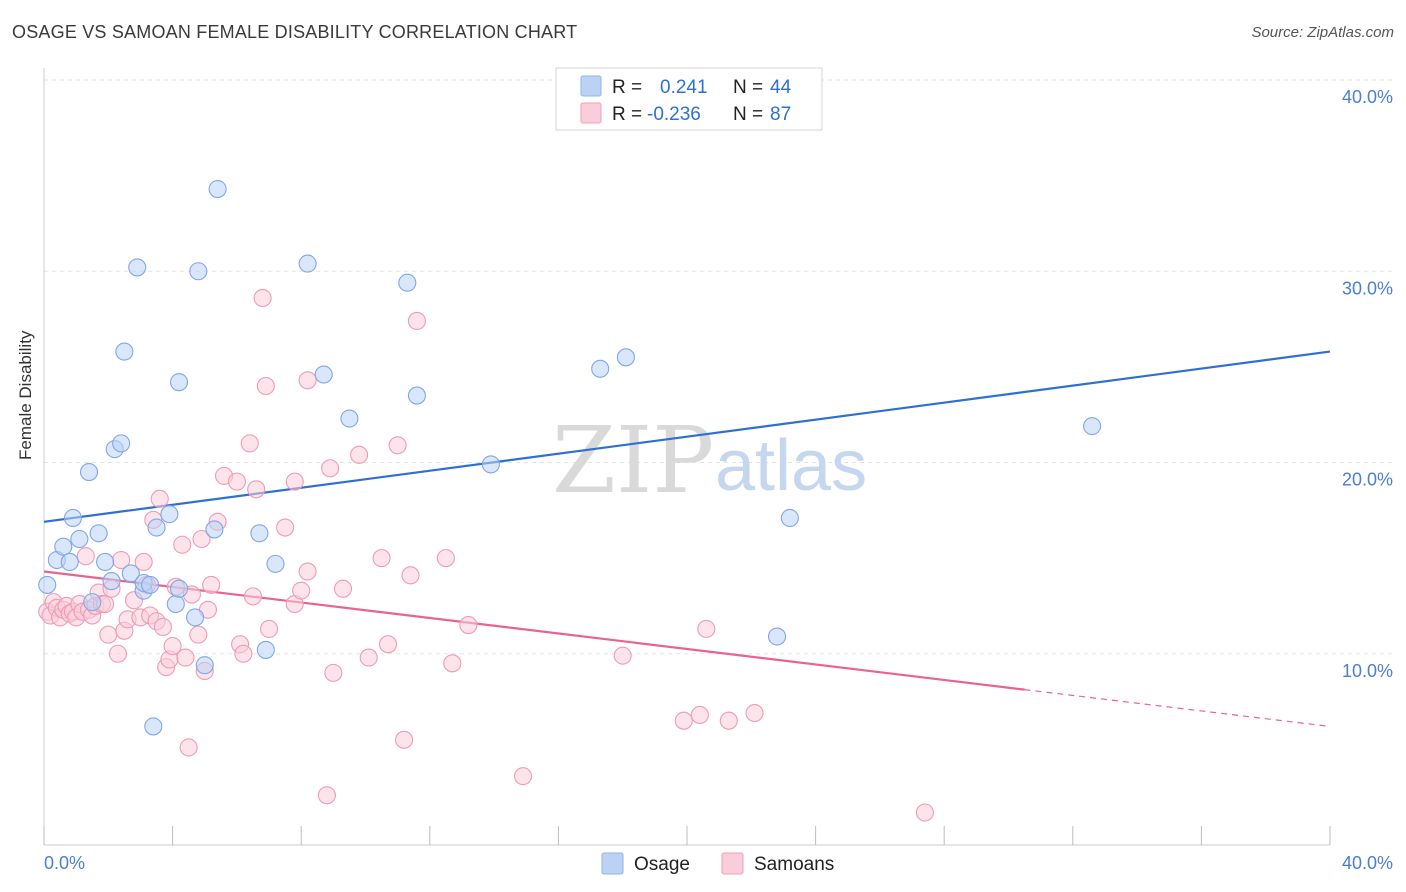 This screenshot has width=1406, height=892. I want to click on trend-line-extension-samoans, so click(1177, 708).